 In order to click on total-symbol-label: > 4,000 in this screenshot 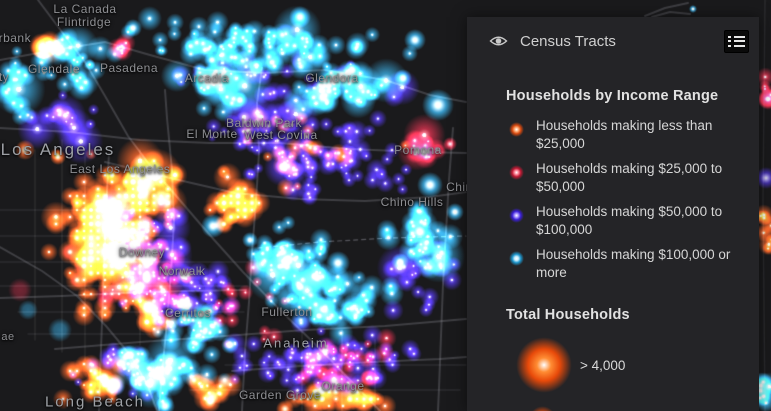, I will do `click(603, 365)`.